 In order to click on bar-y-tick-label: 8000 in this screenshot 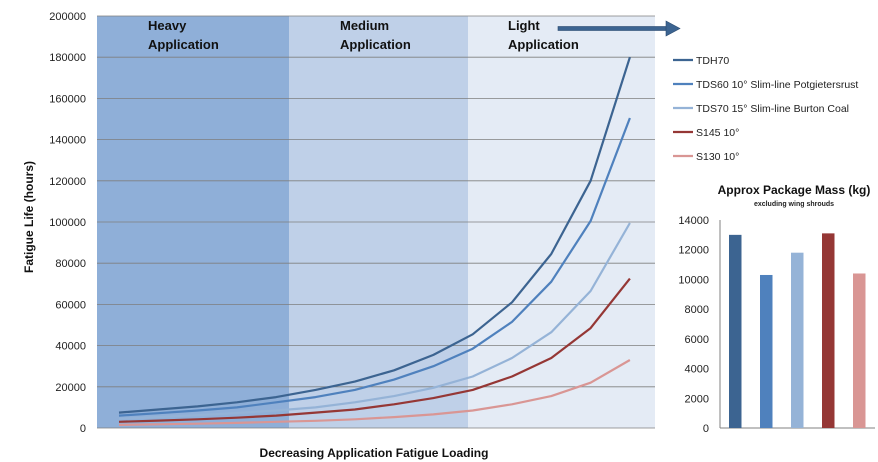, I will do `click(697, 310)`.